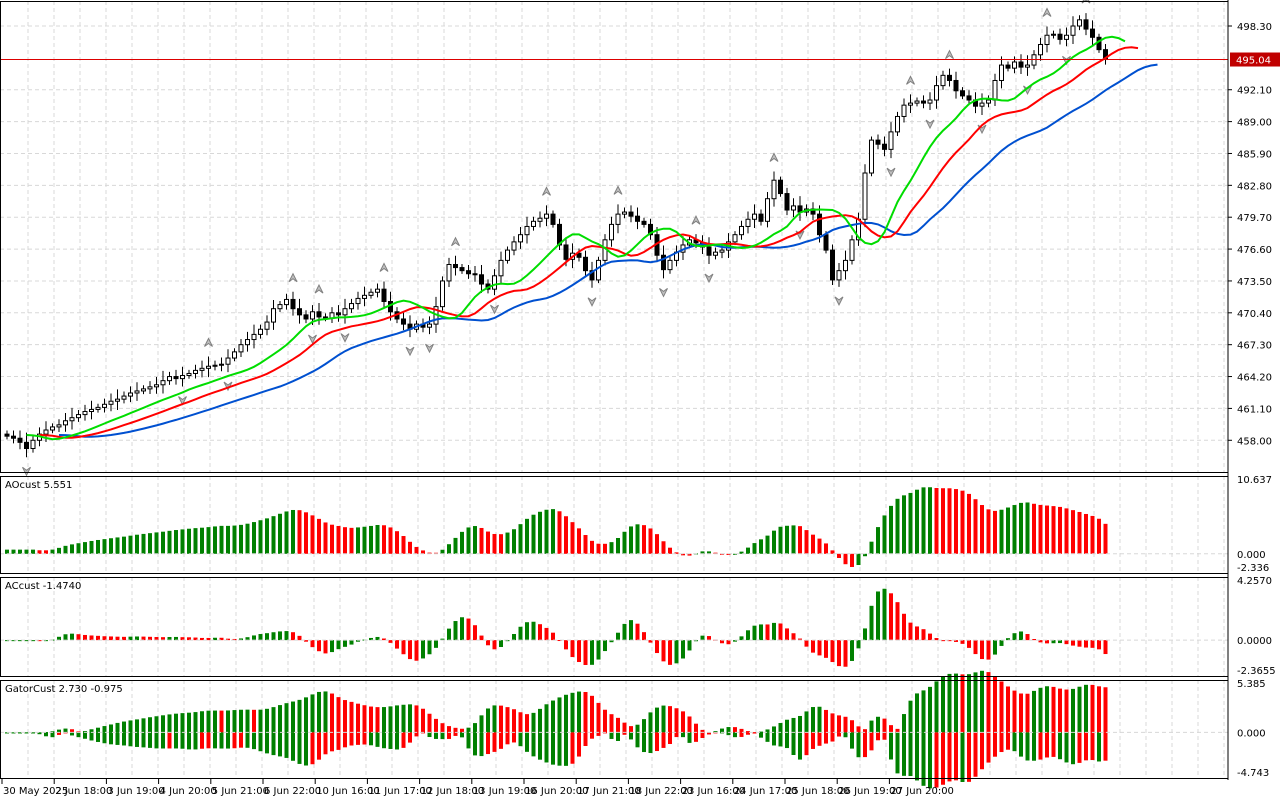 This screenshot has height=804, width=1280. Describe the element at coordinates (505, 791) in the screenshot. I see `time-axis-label: 13 Jun 19:00` at that location.